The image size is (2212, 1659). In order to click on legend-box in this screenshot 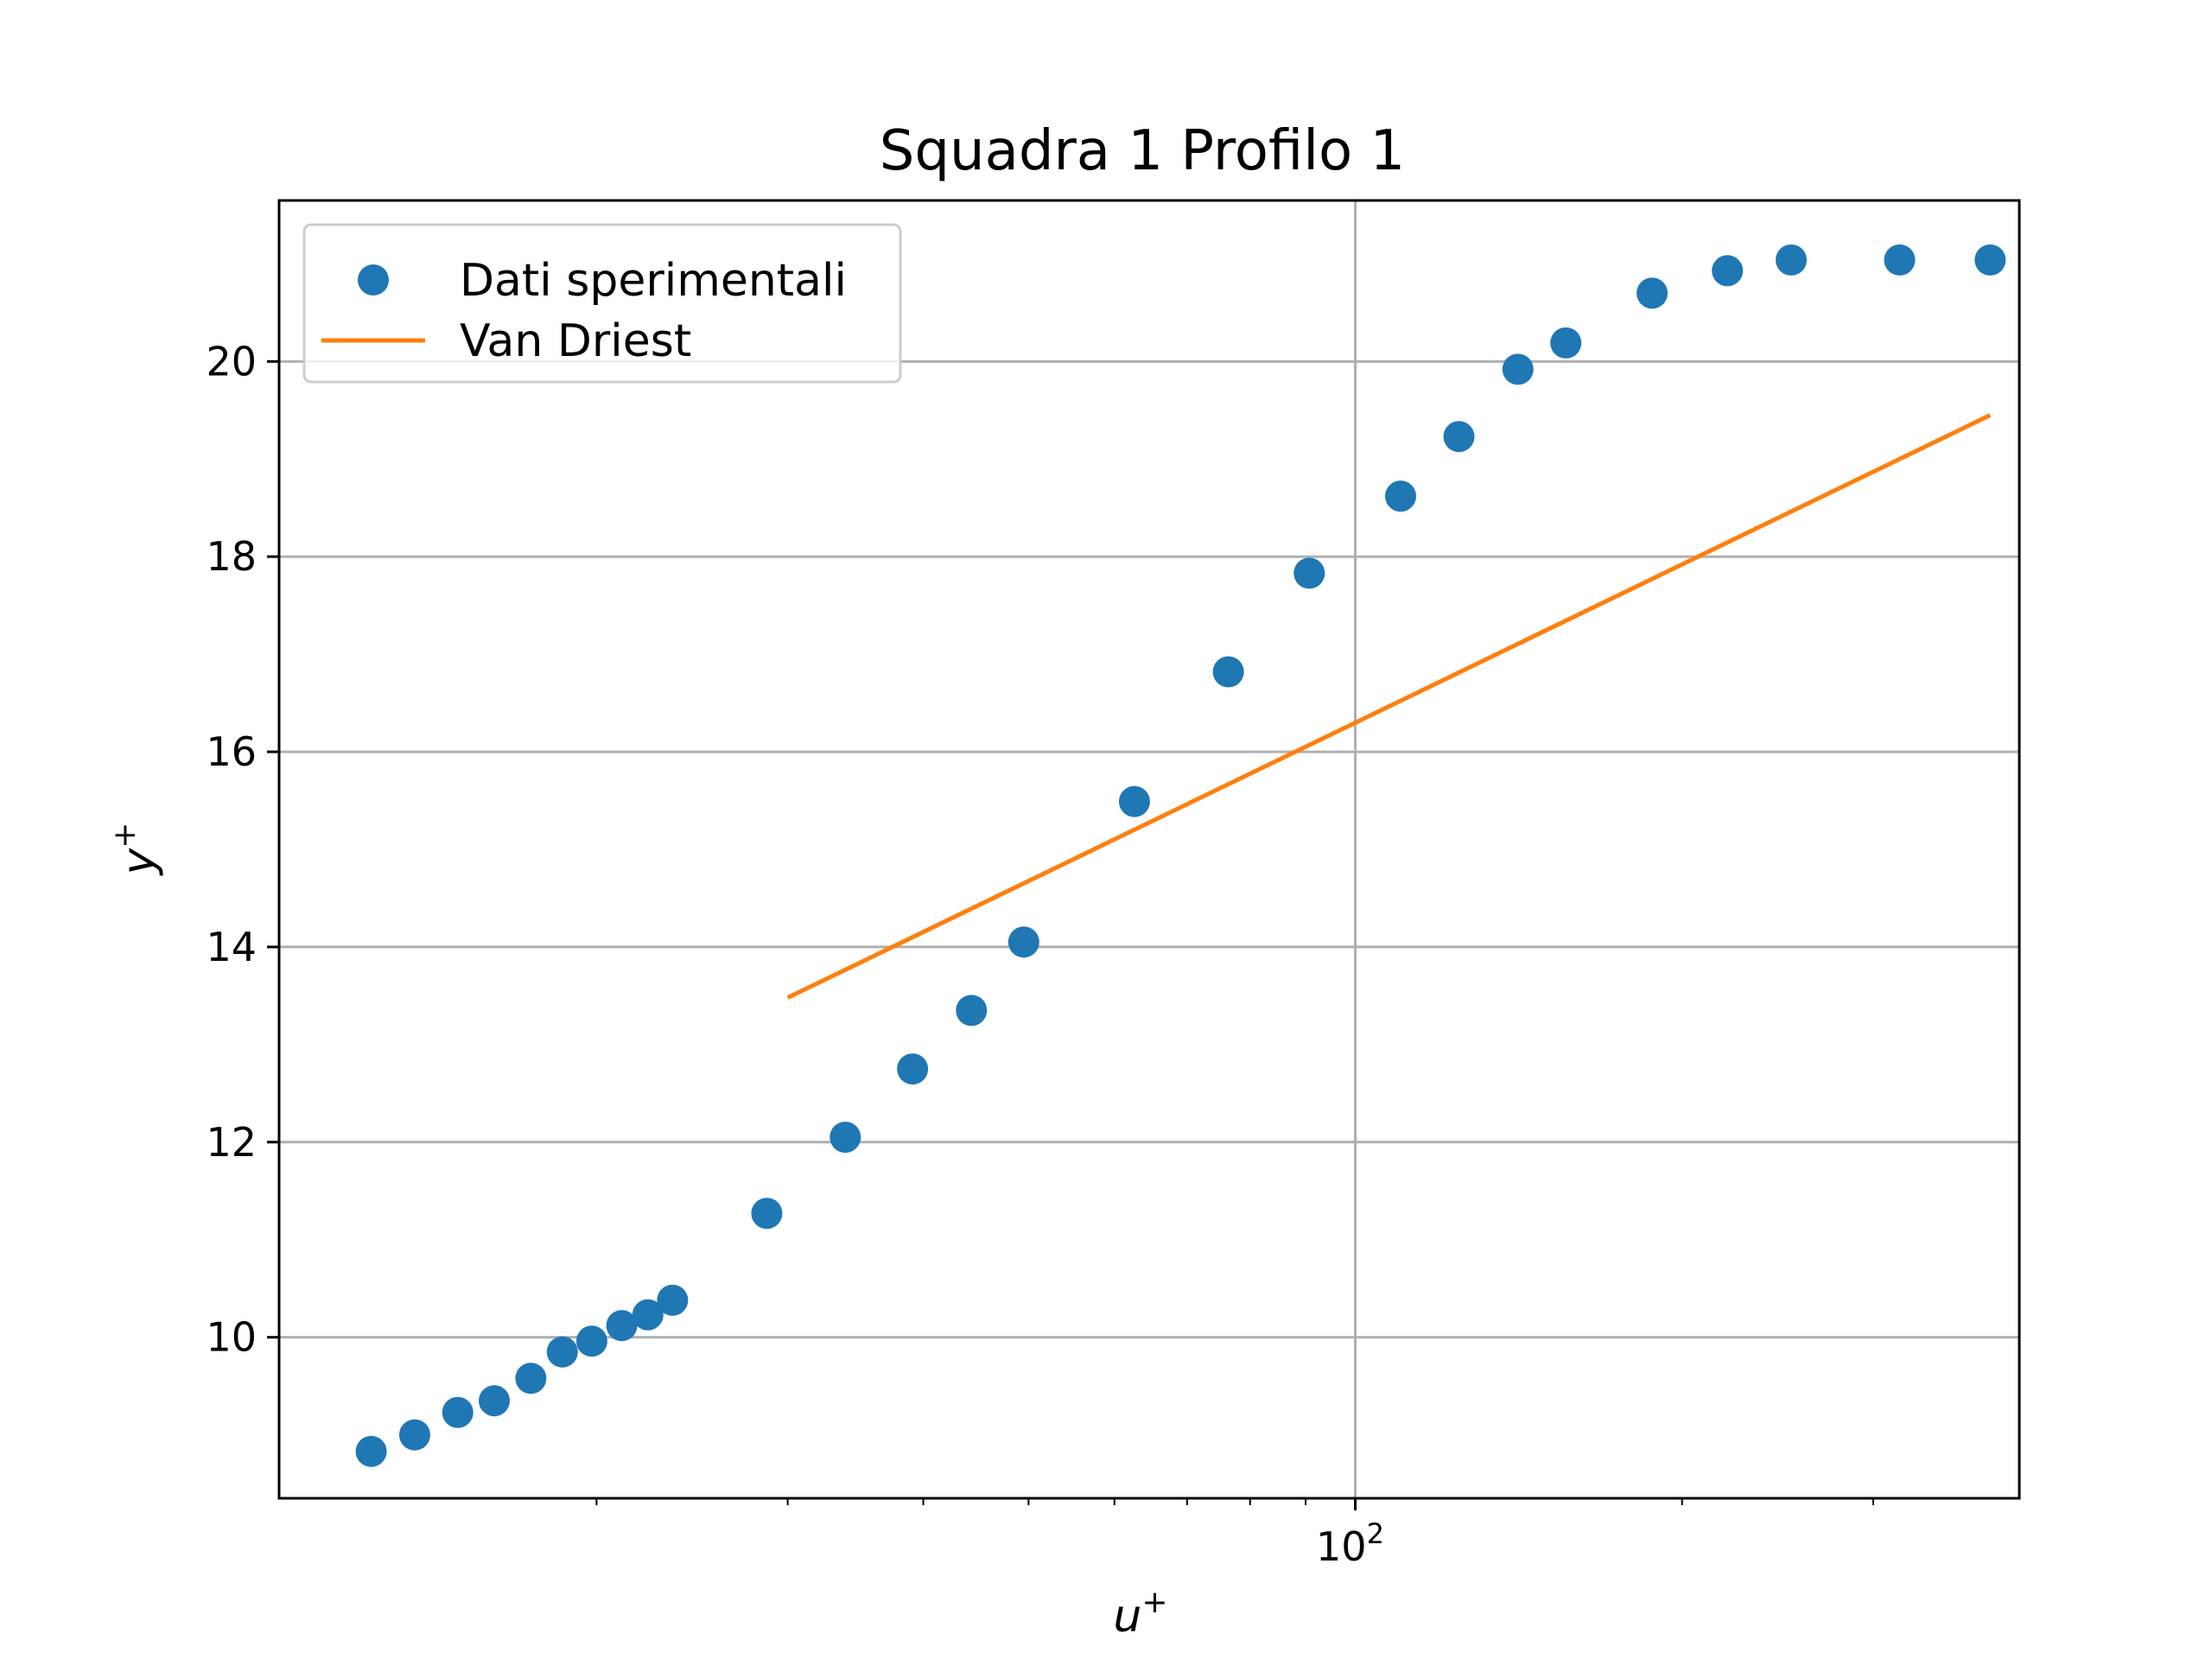, I will do `click(602, 303)`.